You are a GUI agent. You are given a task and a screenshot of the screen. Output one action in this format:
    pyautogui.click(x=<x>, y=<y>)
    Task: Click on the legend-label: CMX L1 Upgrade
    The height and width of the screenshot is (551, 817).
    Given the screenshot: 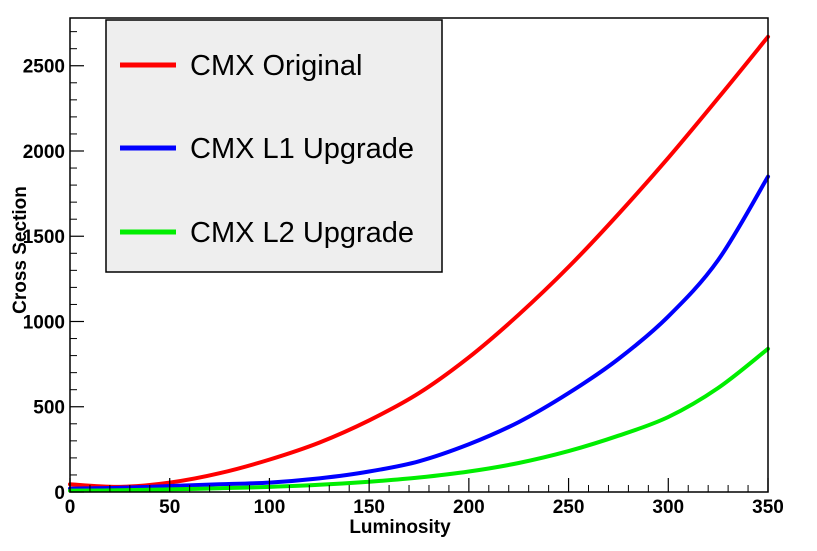 What is the action you would take?
    pyautogui.click(x=302, y=149)
    